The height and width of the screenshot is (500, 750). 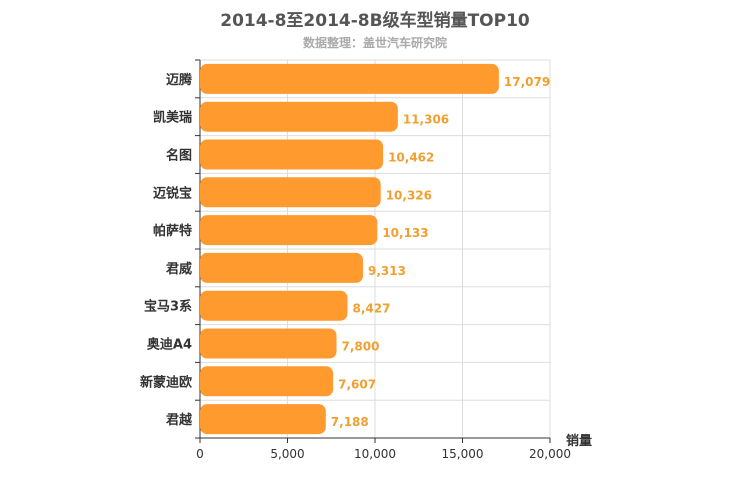 I want to click on category-label: 宝马3系, so click(x=168, y=307).